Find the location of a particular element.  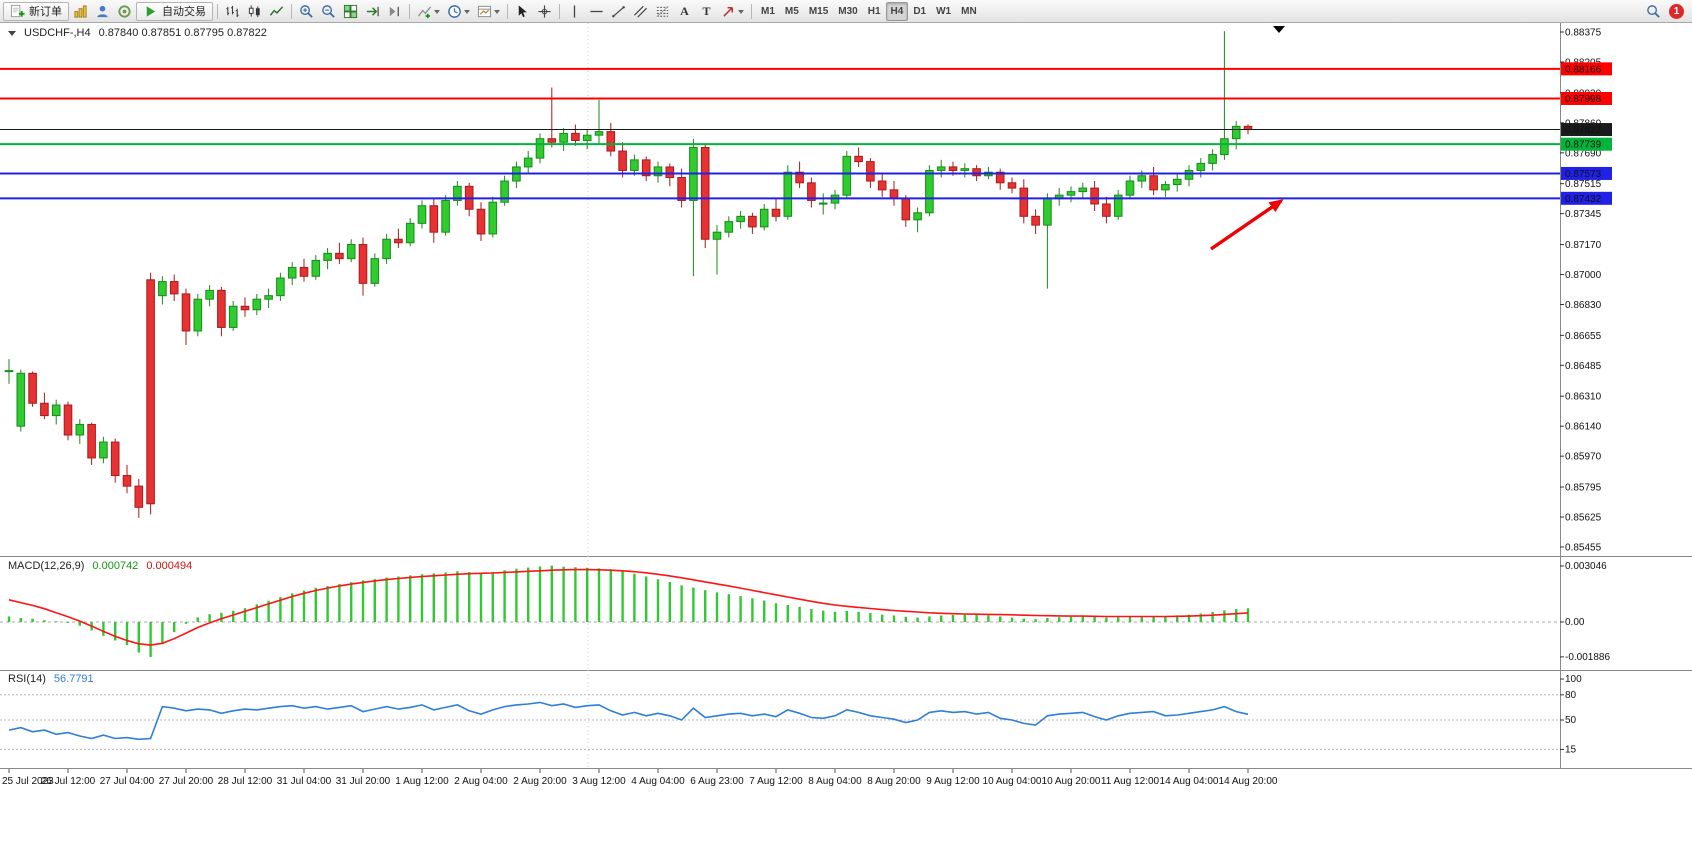

auto-trading-button: 自动交易 is located at coordinates (174, 11).